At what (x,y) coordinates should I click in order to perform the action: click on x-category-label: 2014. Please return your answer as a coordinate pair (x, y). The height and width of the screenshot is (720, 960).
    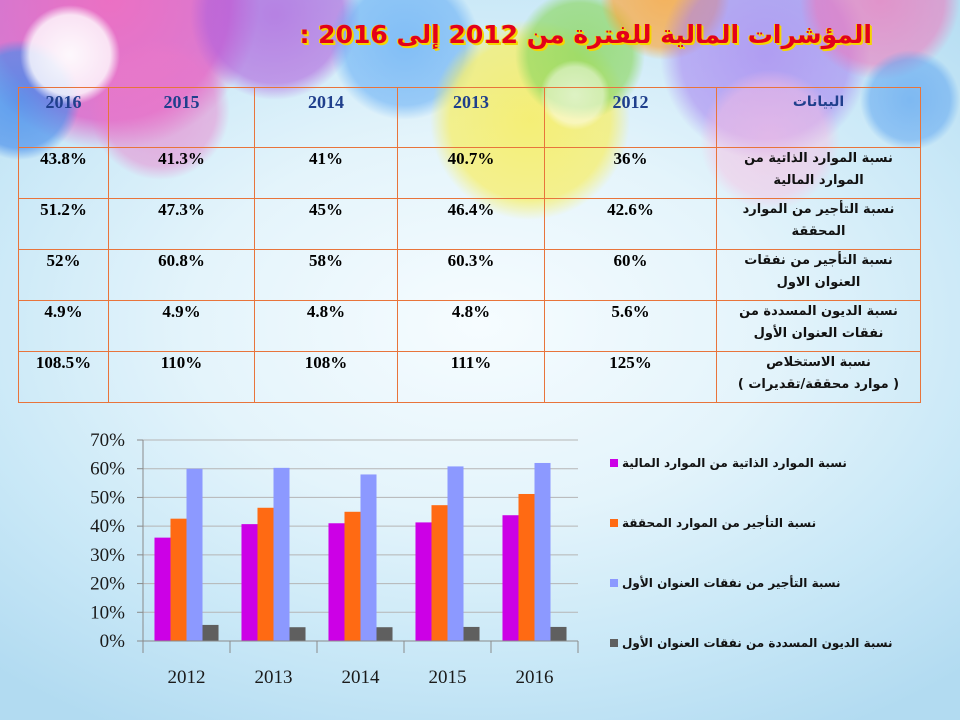
    Looking at the image, I should click on (361, 677).